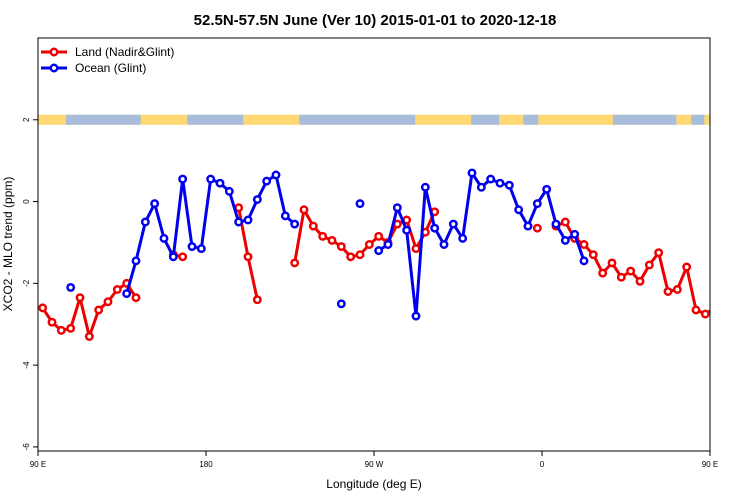 This screenshot has width=750, height=500. I want to click on x-axis-label: Longitude (deg E), so click(373, 484).